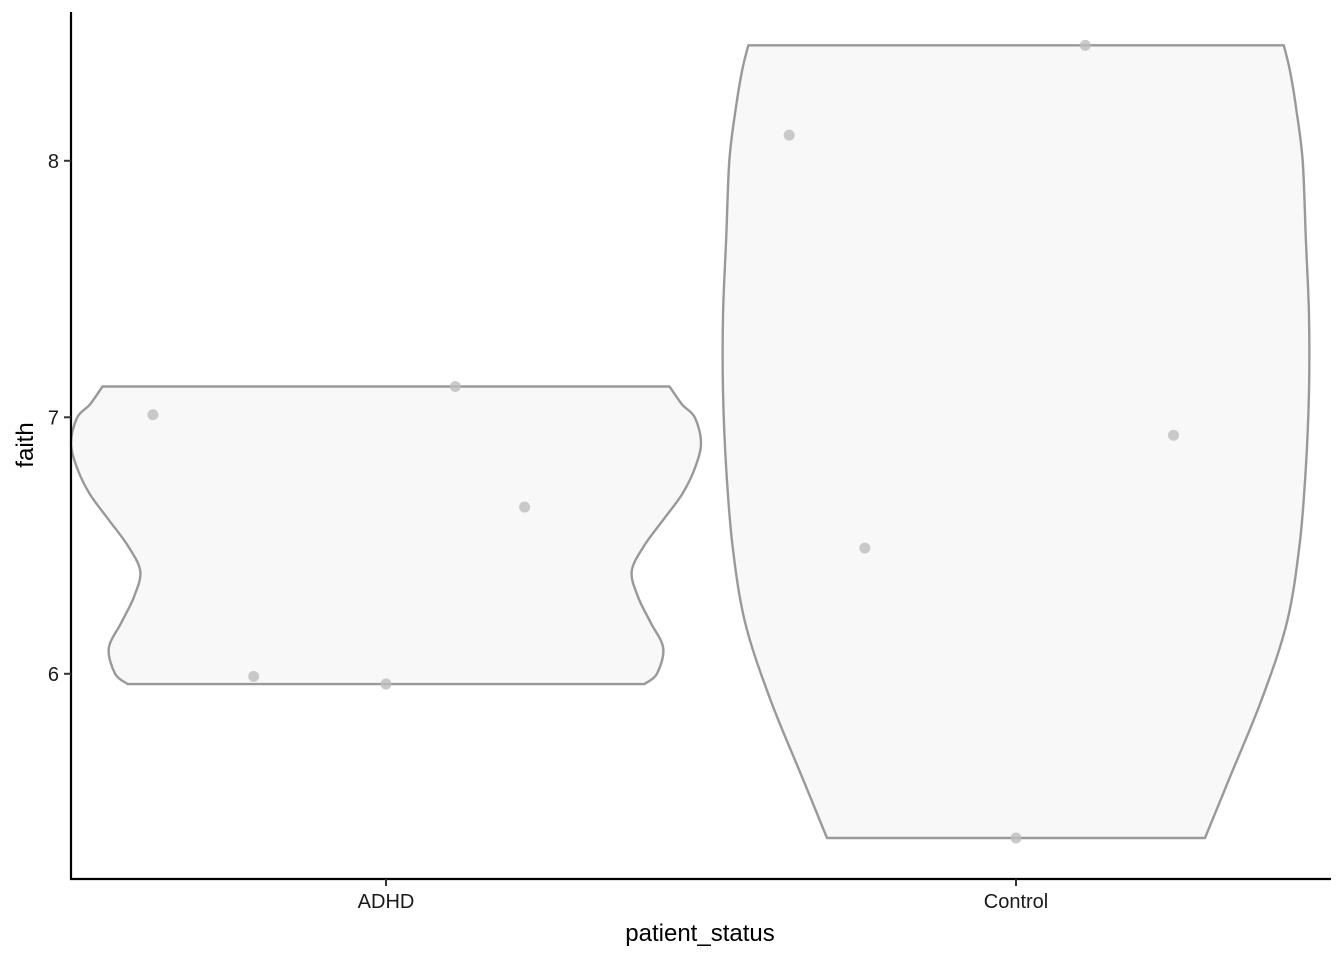 The height and width of the screenshot is (960, 1344). What do you see at coordinates (386, 535) in the screenshot?
I see `violin-adhd` at bounding box center [386, 535].